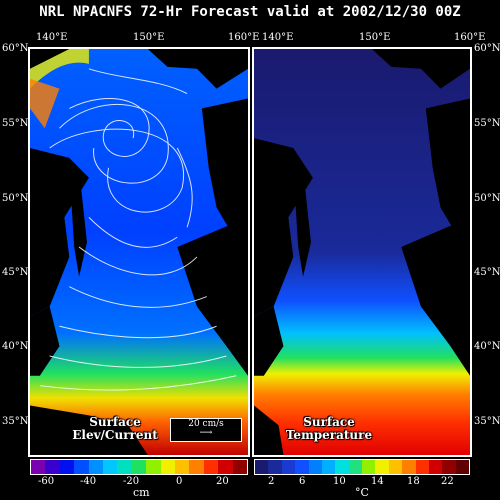  I want to click on elev-unit: cm, so click(141, 492).